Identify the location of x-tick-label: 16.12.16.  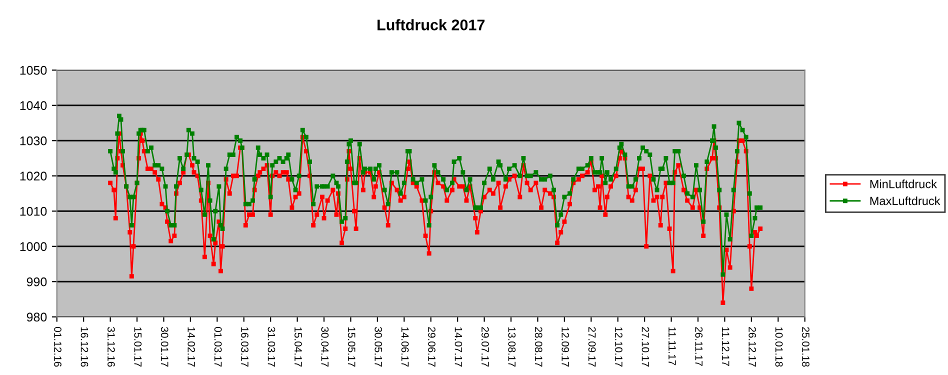
(84, 347).